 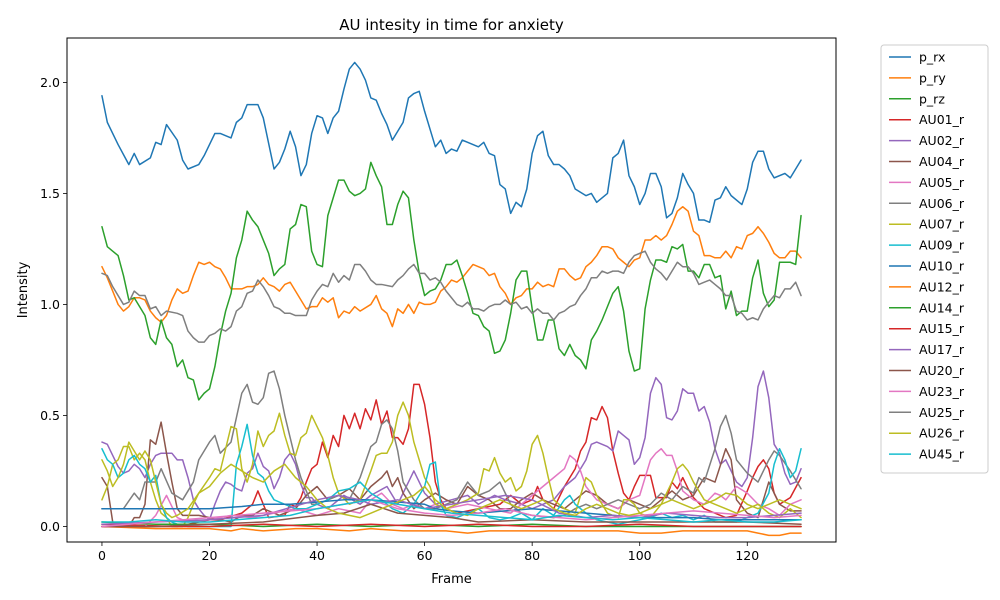 I want to click on y-axis-title: Intensity, so click(x=23, y=289).